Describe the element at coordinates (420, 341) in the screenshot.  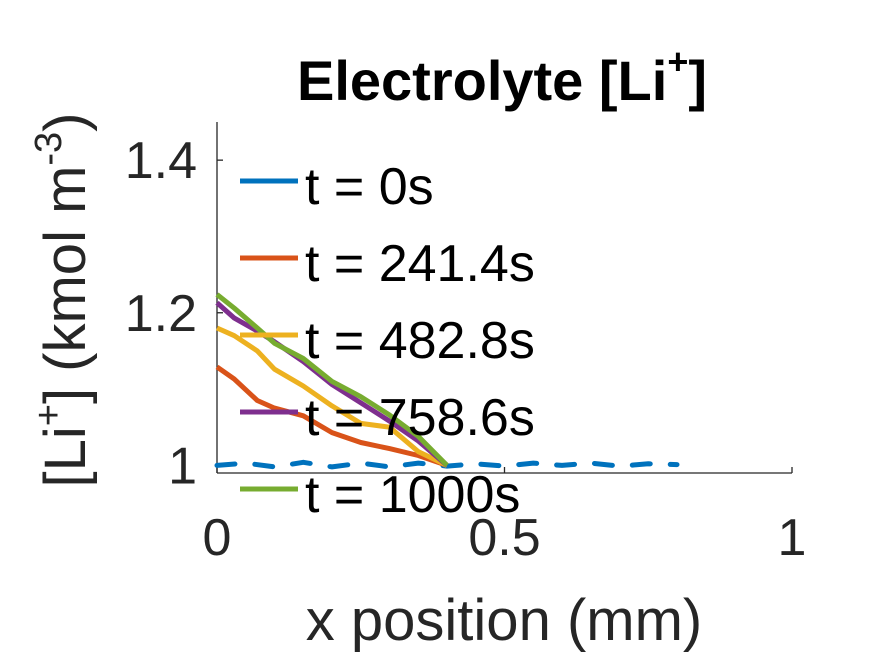
I see `legend-label-2: t = 482.8s` at that location.